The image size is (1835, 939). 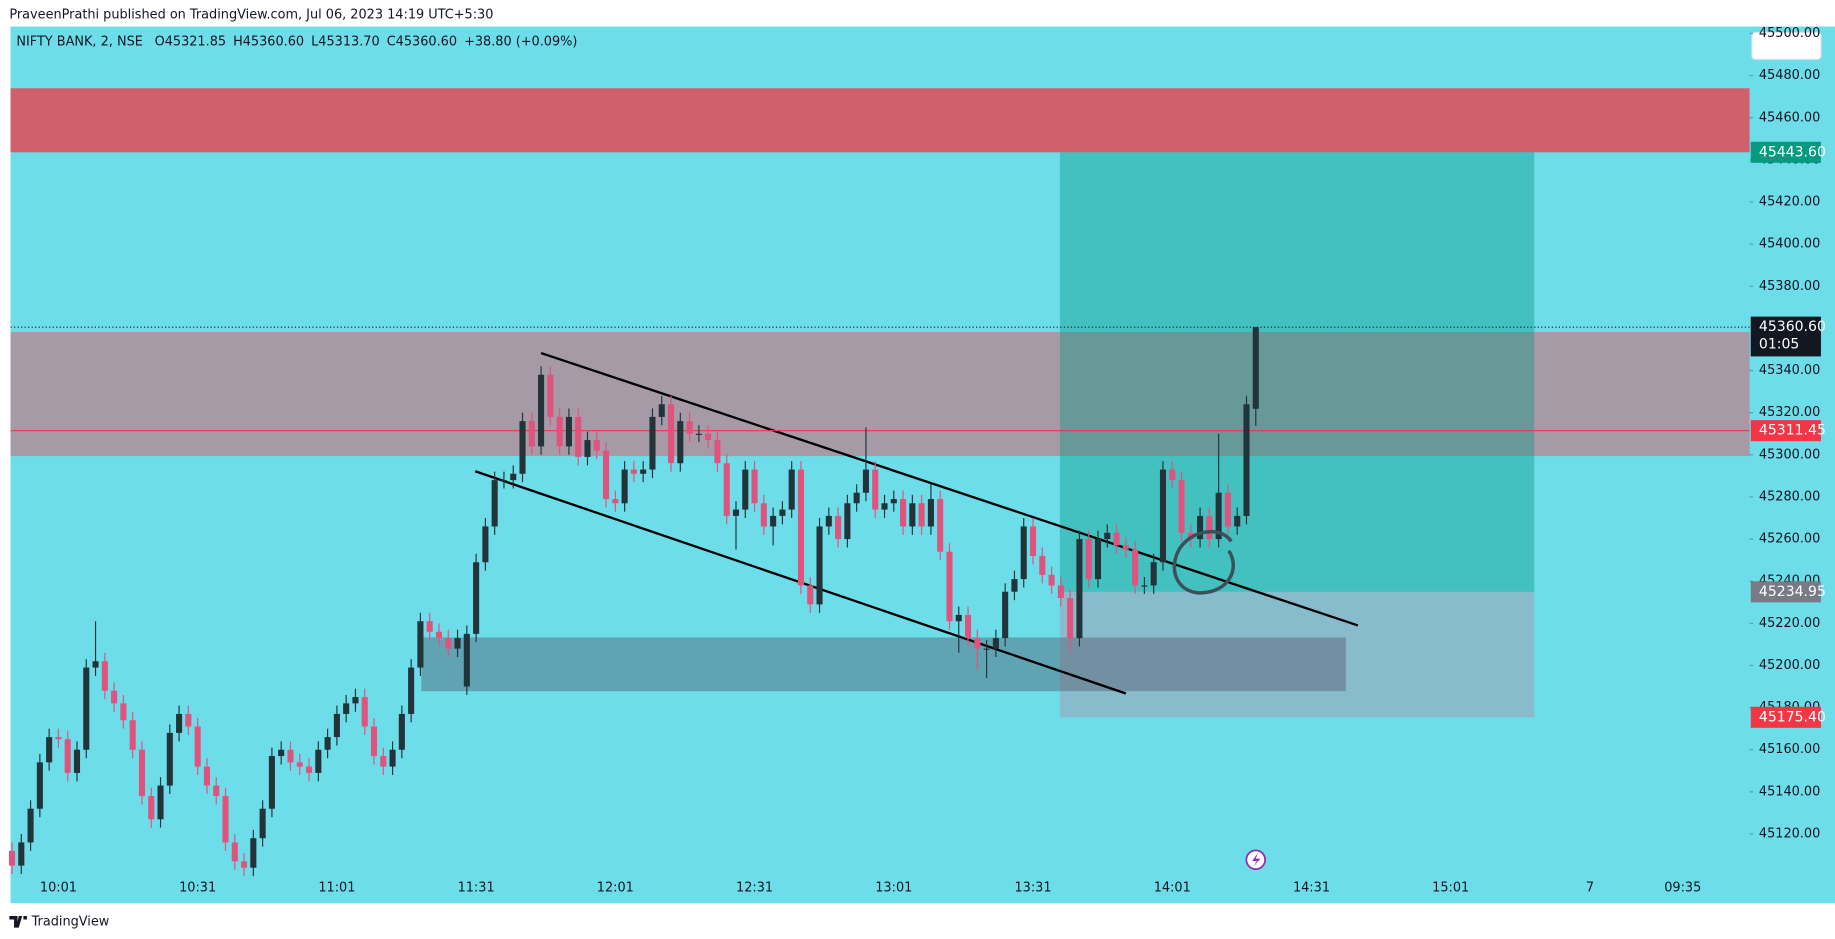 What do you see at coordinates (1792, 327) in the screenshot?
I see `price-tag-label: 45360.60` at bounding box center [1792, 327].